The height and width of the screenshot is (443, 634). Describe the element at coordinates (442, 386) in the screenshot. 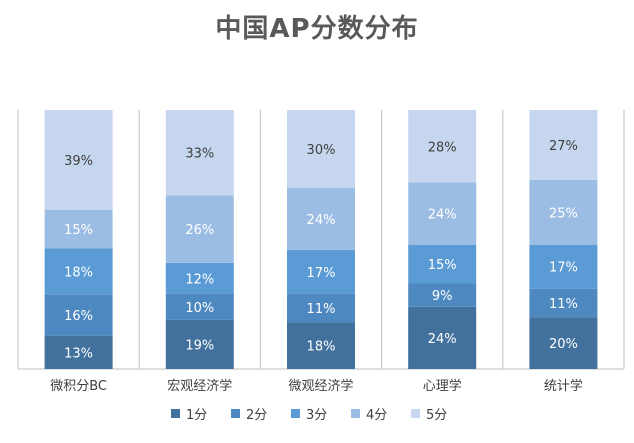

I see `category-label: 心理学` at that location.